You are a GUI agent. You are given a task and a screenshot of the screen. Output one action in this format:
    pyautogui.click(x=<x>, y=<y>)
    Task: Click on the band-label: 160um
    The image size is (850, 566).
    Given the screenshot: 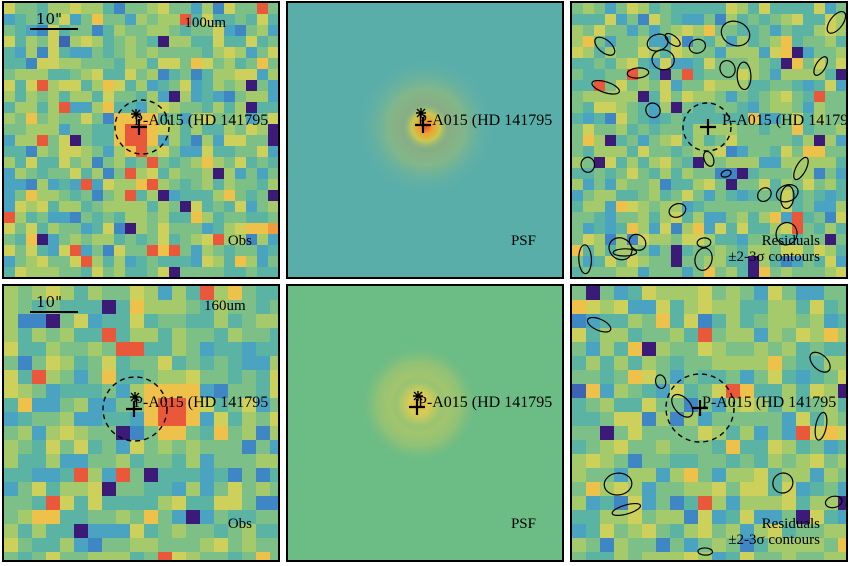 What is the action you would take?
    pyautogui.click(x=225, y=306)
    